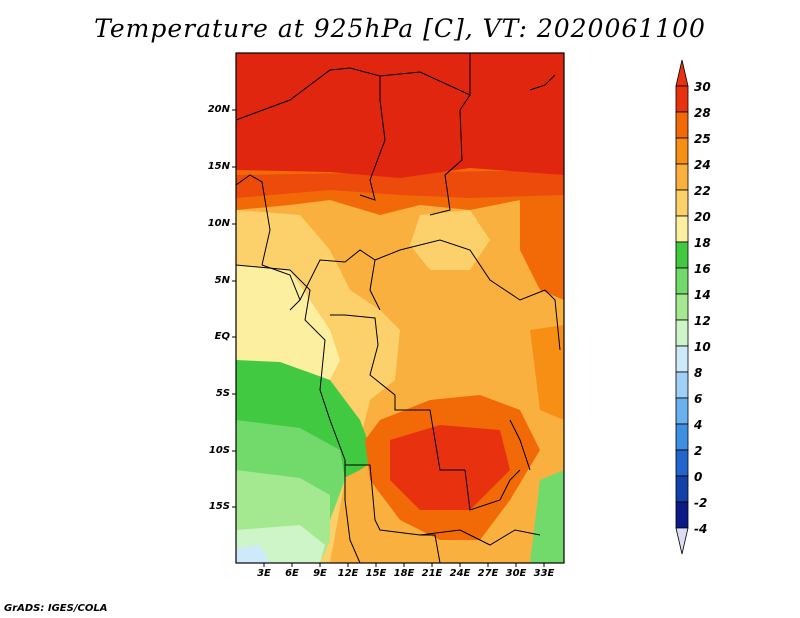 This screenshot has width=800, height=618. What do you see at coordinates (698, 477) in the screenshot?
I see `colorbar-label: 0` at bounding box center [698, 477].